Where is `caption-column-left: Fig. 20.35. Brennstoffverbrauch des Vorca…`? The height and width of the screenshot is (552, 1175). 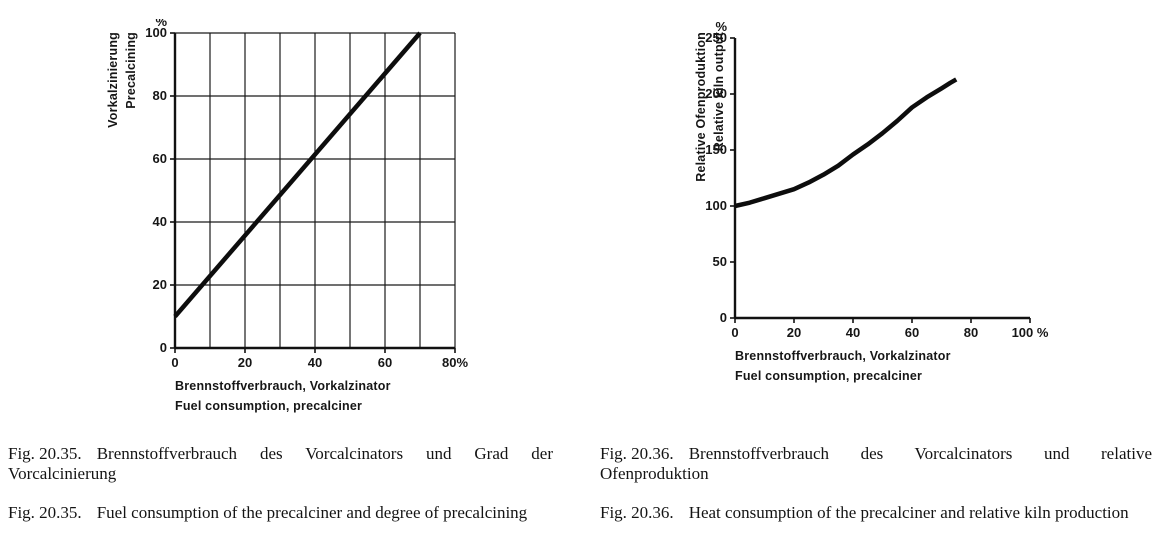 caption-column-left: Fig. 20.35. Brennstoffverbrauch des Vorca… is located at coordinates (280, 493).